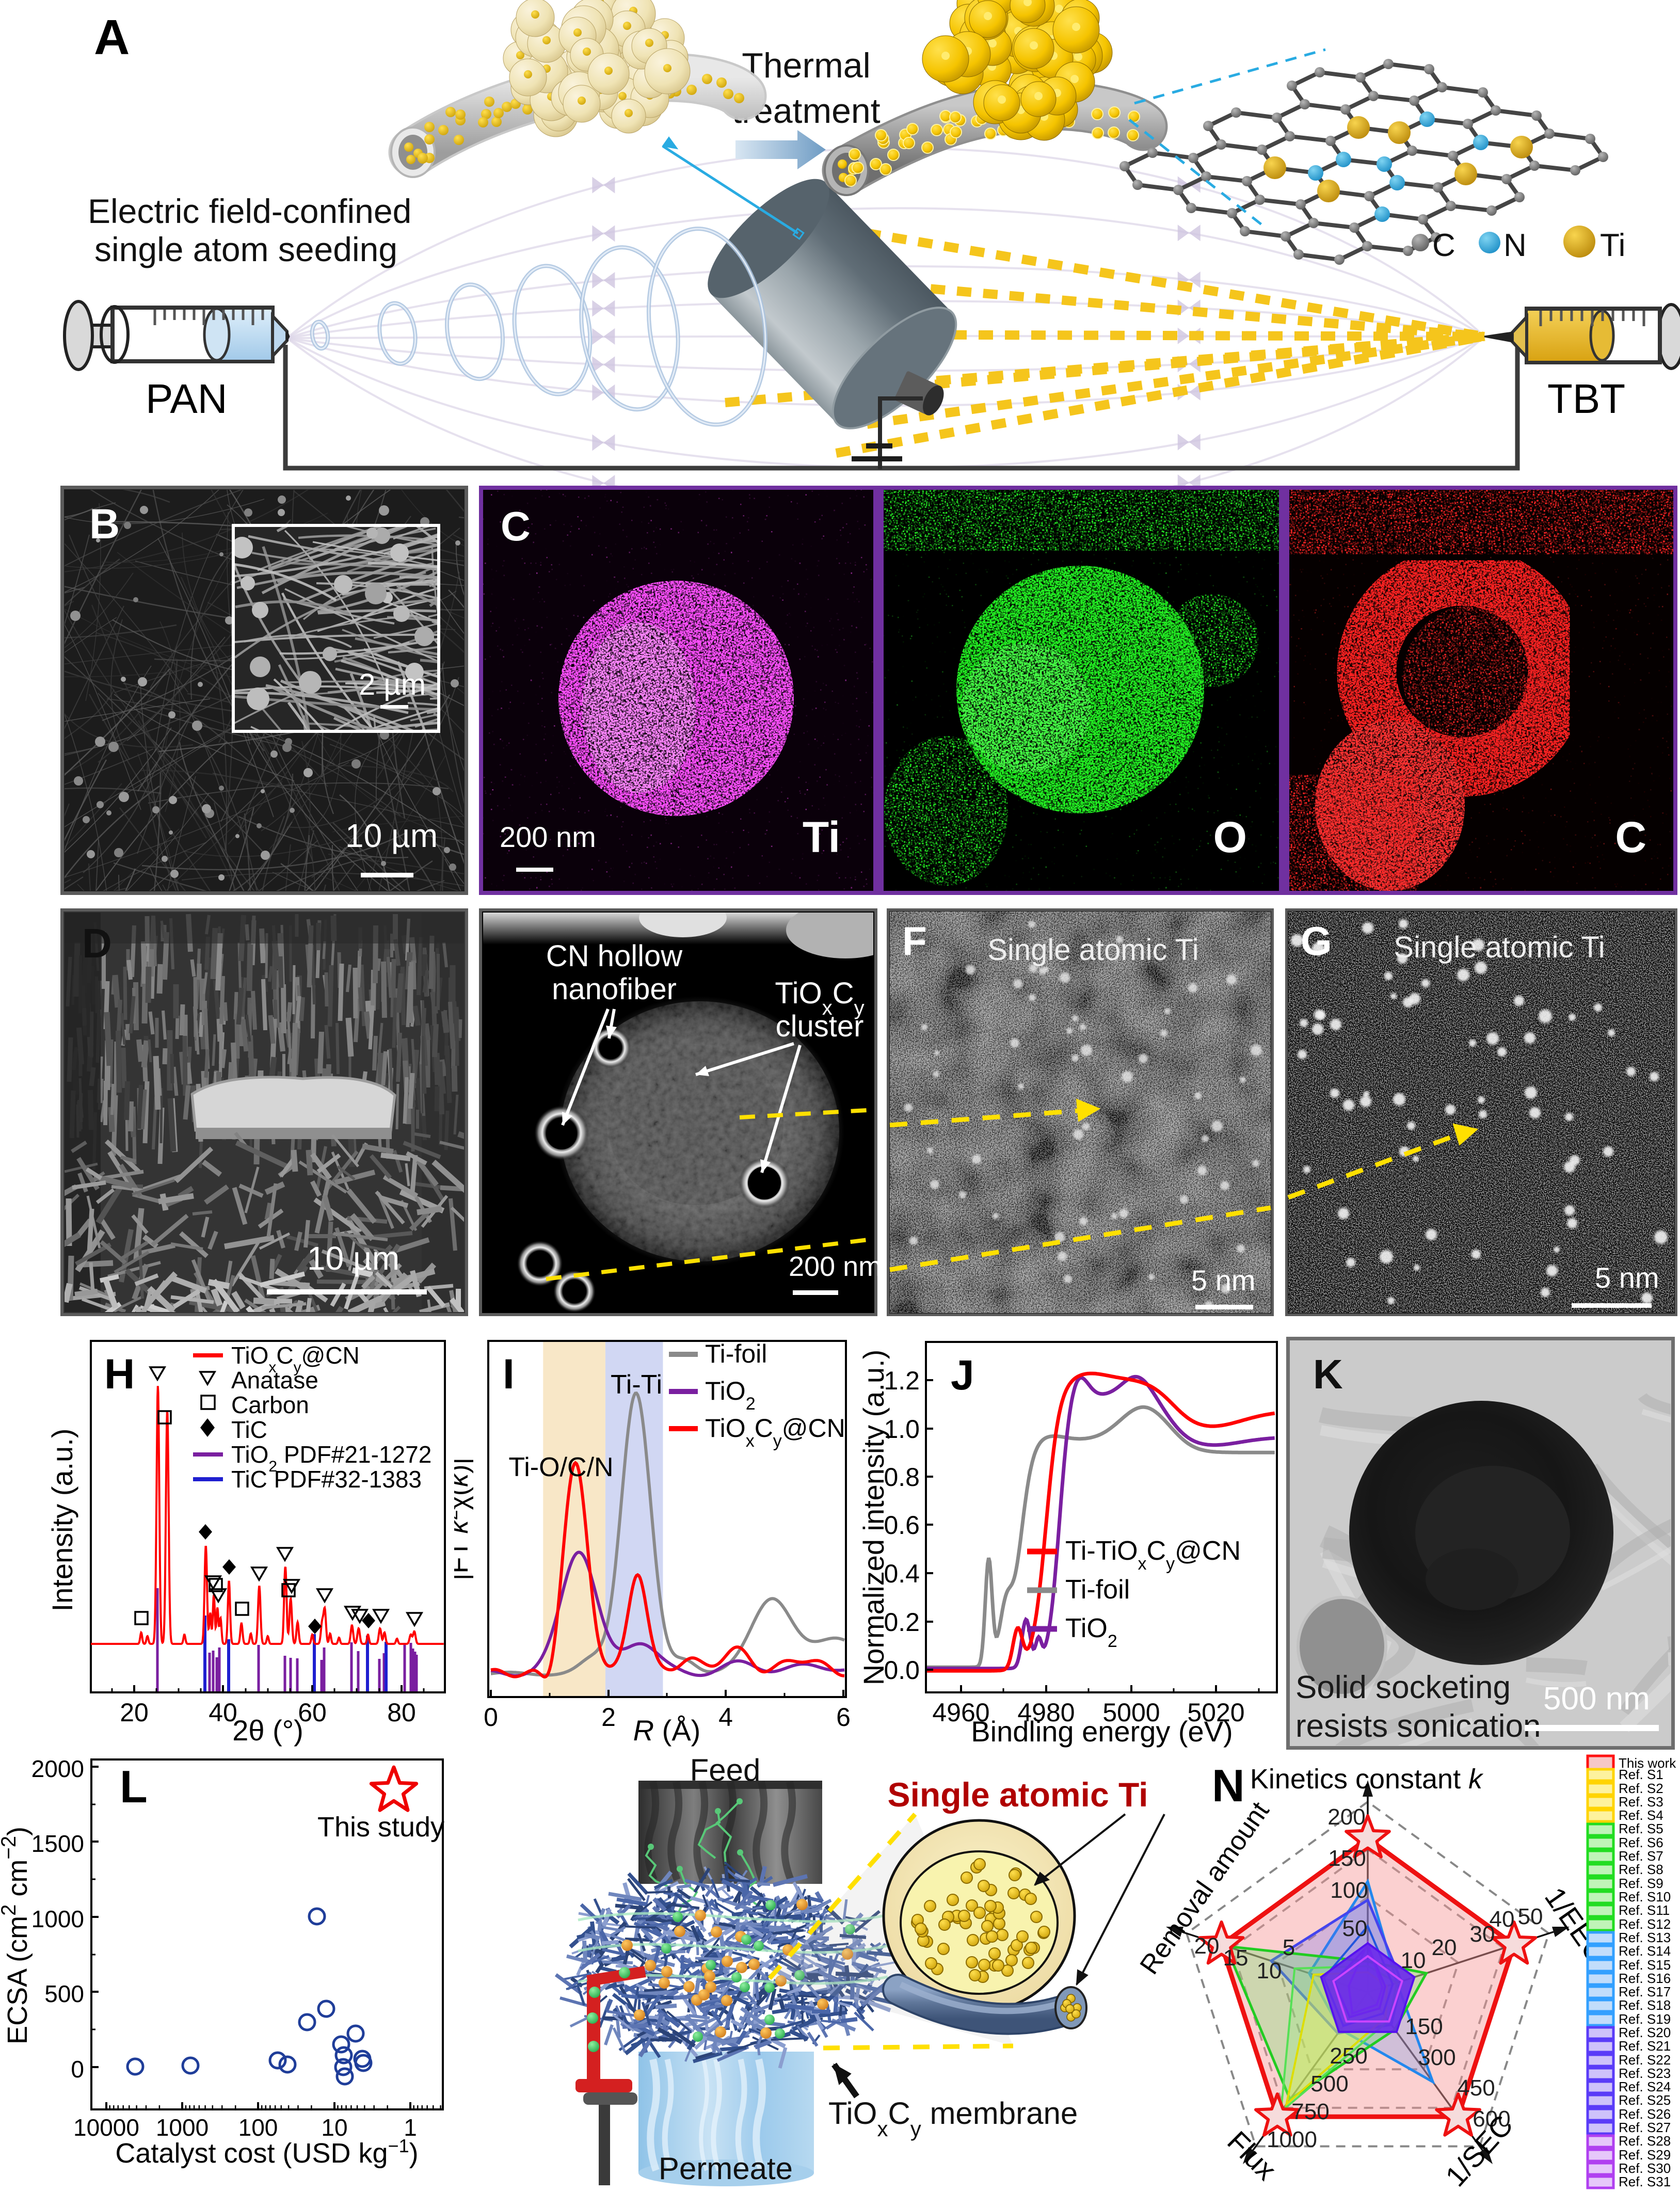 This screenshot has height=2192, width=1680. What do you see at coordinates (614, 956) in the screenshot?
I see `svg-text: CN hollow` at bounding box center [614, 956].